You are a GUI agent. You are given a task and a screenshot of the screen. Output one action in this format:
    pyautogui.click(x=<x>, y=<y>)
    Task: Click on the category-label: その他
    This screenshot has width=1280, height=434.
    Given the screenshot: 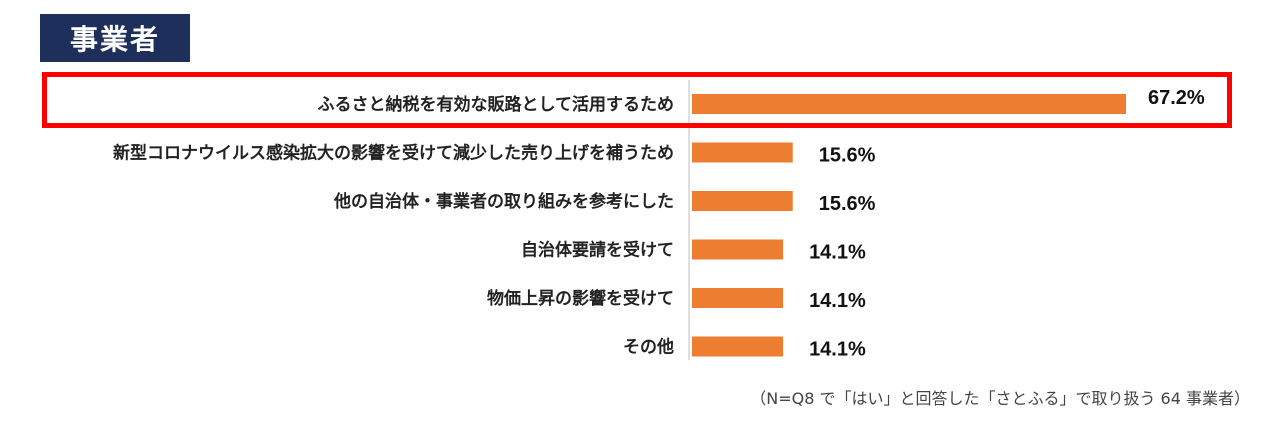 What is the action you would take?
    pyautogui.click(x=648, y=347)
    